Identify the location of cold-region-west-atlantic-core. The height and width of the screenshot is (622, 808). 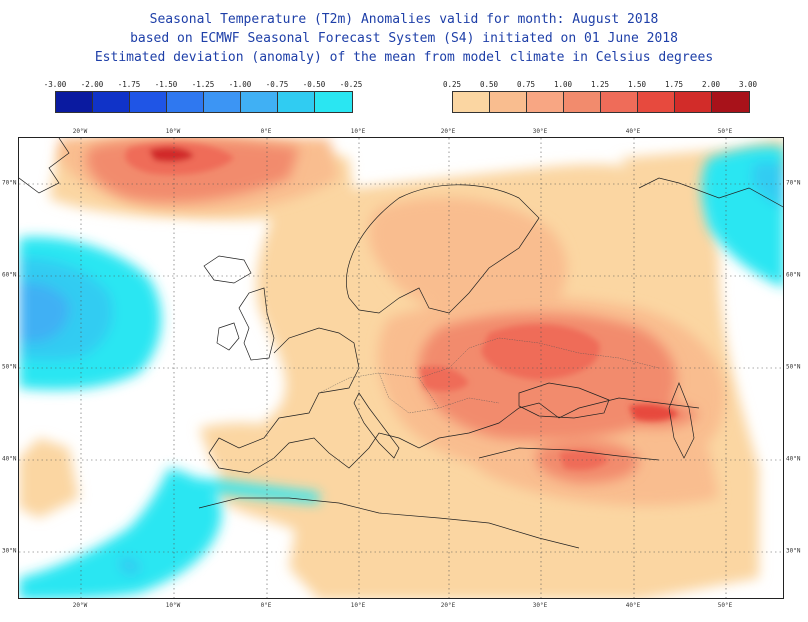
(44, 312).